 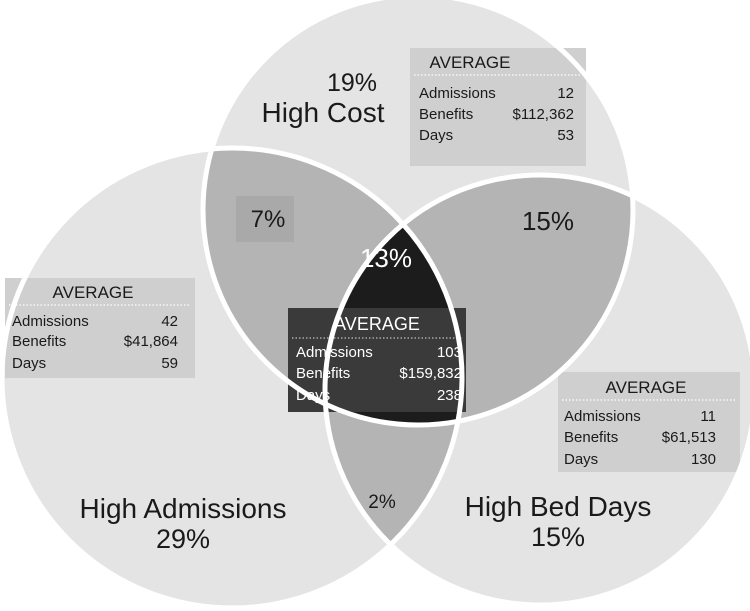 I want to click on days-value: 130, so click(x=703, y=459).